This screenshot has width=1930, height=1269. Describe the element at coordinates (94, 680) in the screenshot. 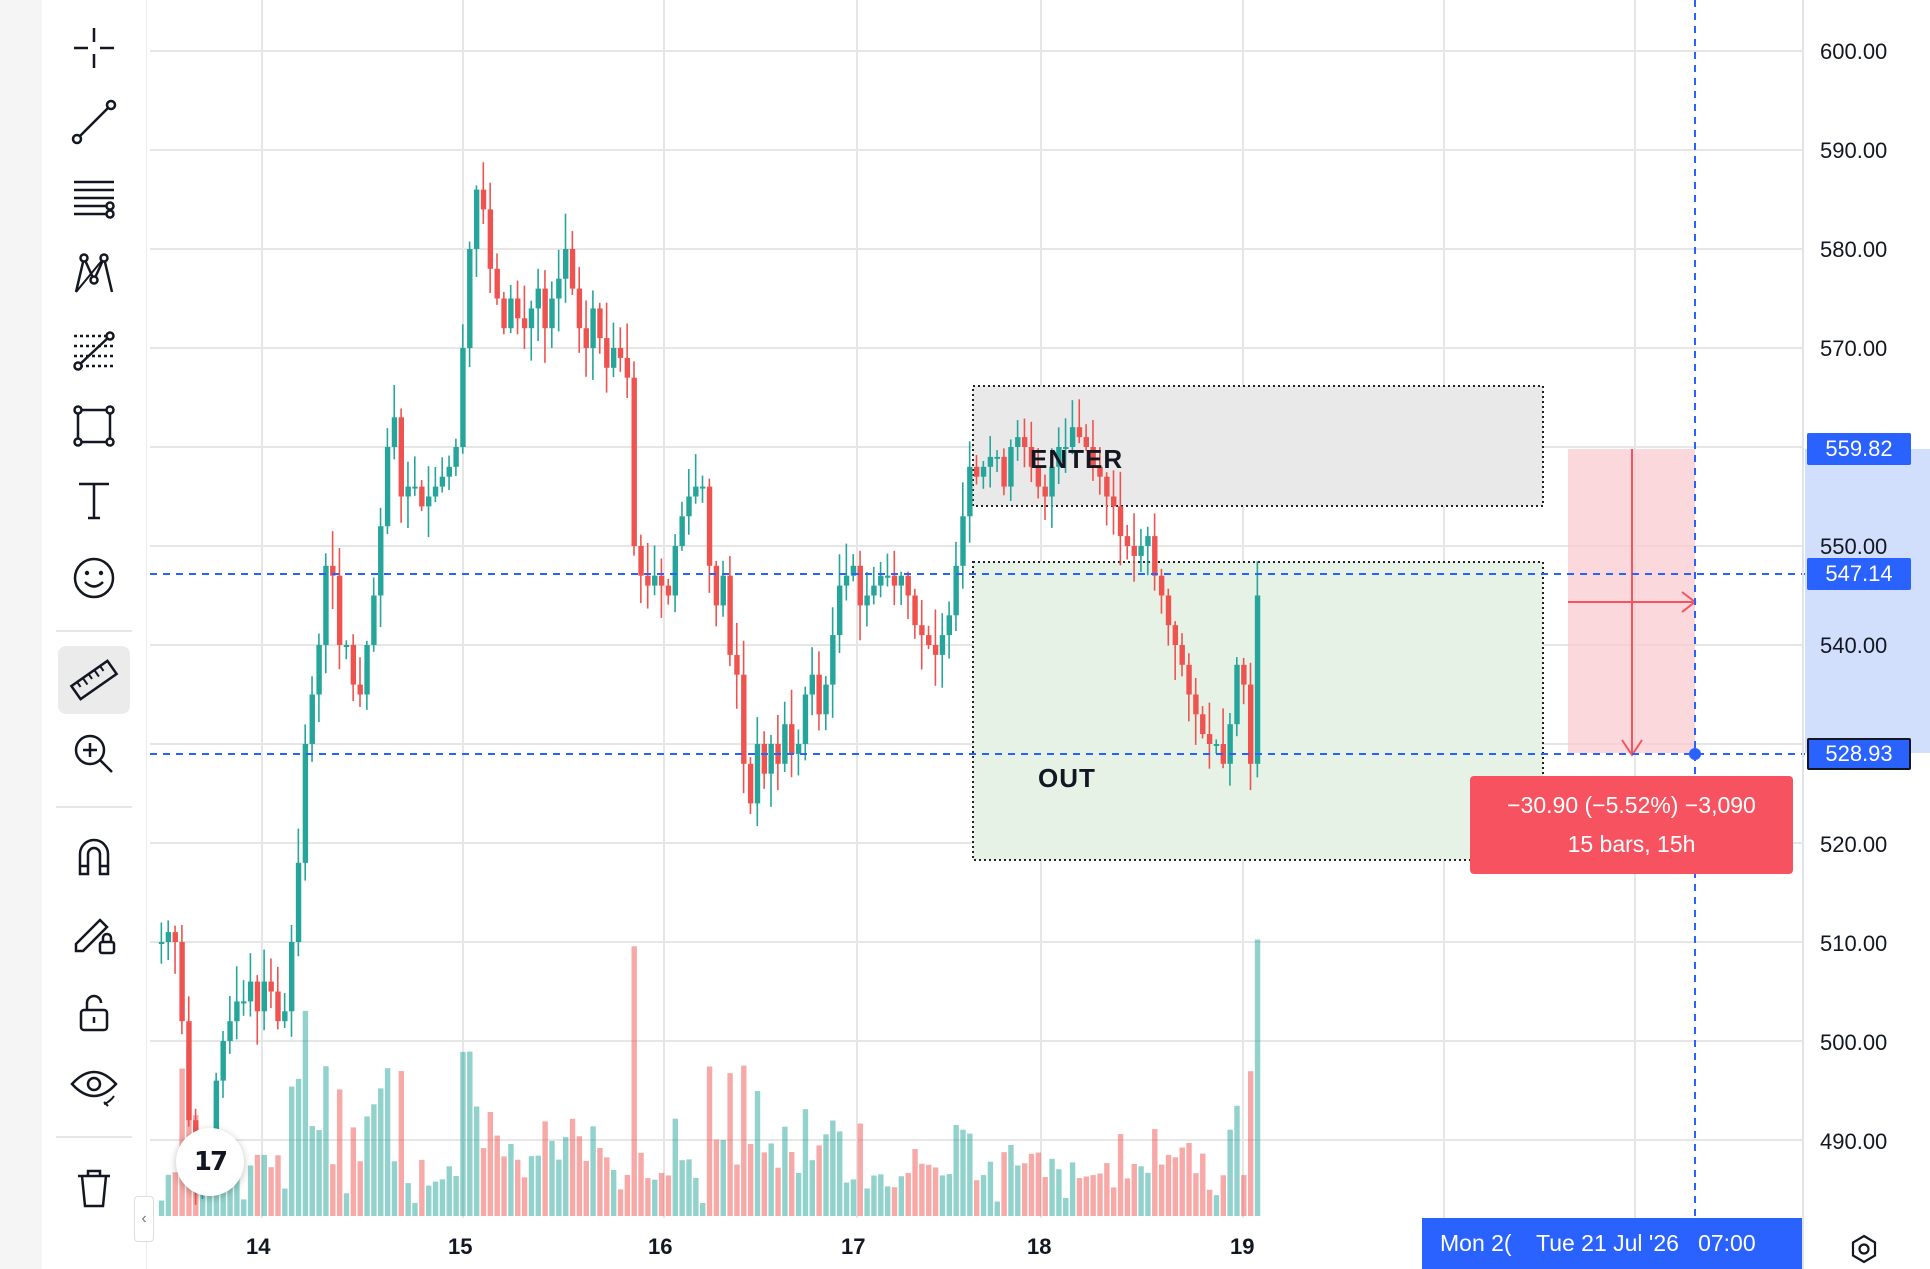

I see `ruler-tool` at that location.